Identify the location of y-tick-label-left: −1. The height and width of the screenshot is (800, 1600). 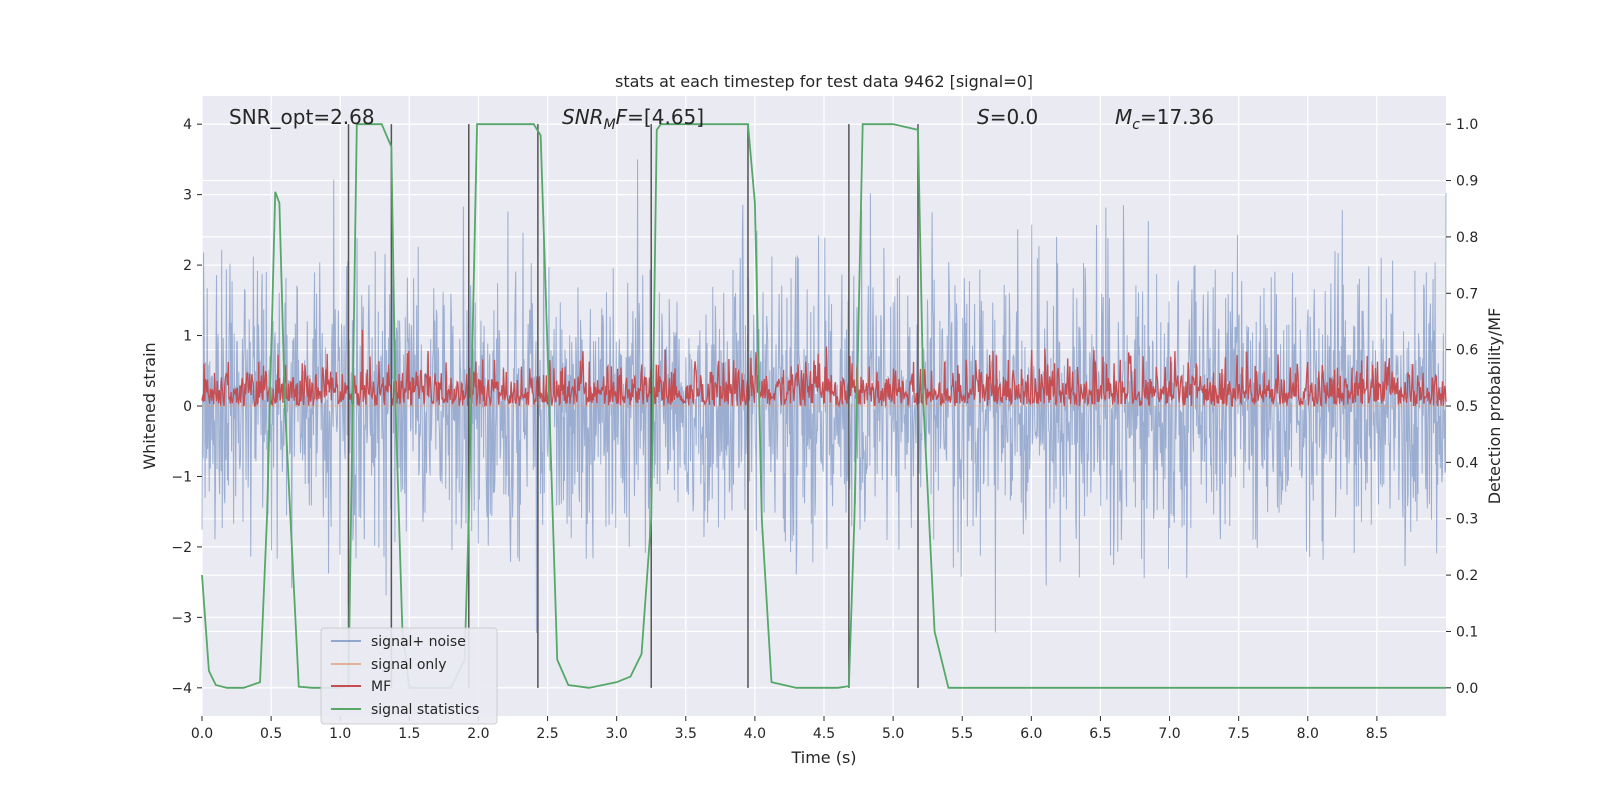
(181, 477).